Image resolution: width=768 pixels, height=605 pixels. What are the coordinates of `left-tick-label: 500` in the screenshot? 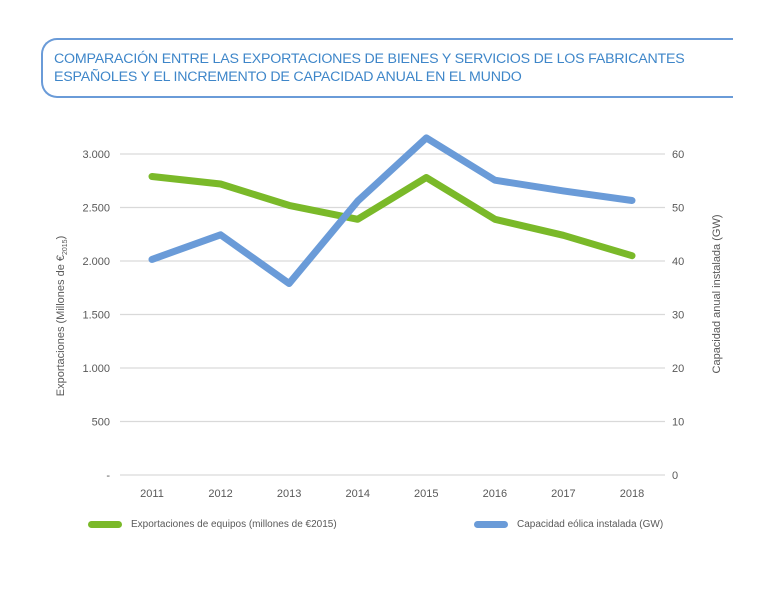 It's located at (101, 423).